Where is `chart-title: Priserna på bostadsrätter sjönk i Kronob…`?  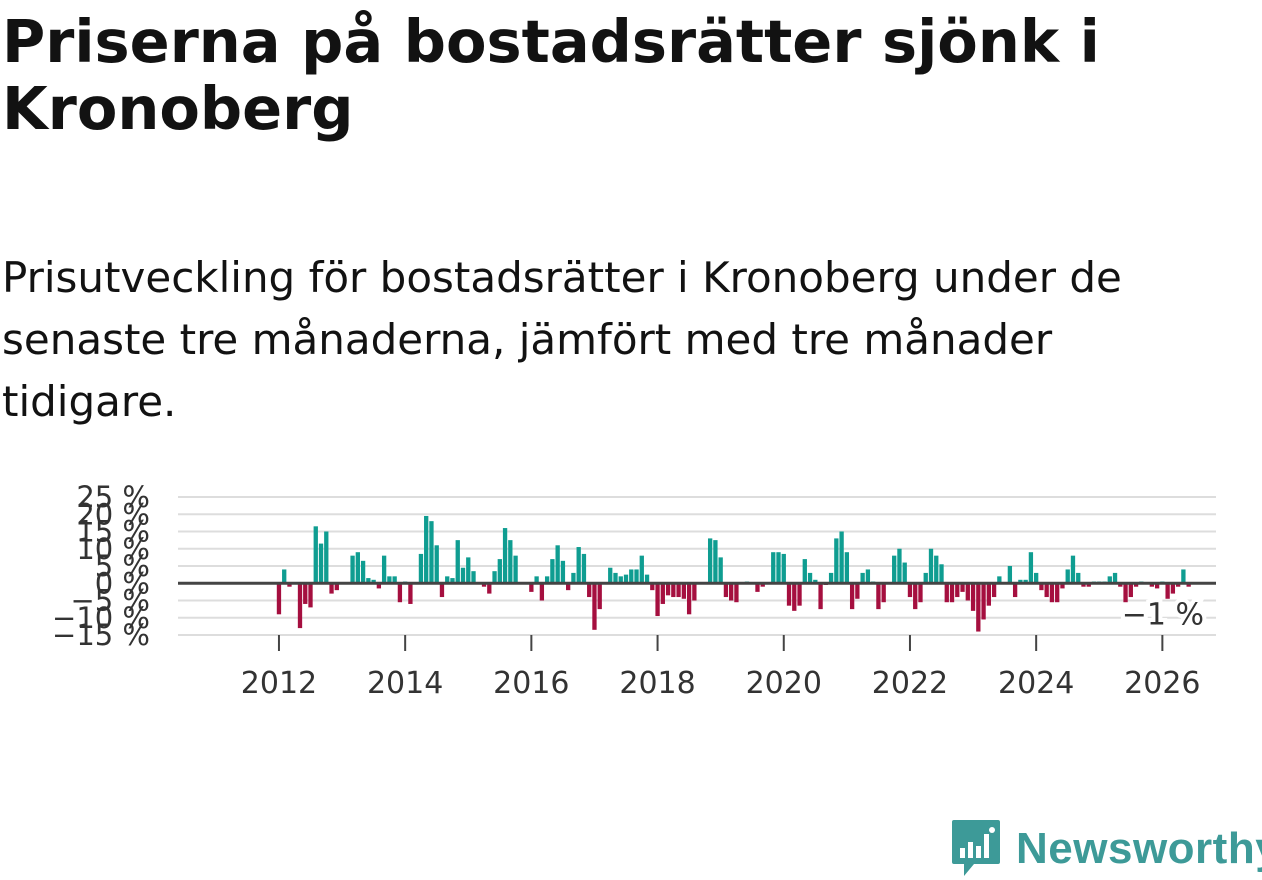
chart-title: Priserna på bostadsrätter sjönk i Kronob… is located at coordinates (551, 75).